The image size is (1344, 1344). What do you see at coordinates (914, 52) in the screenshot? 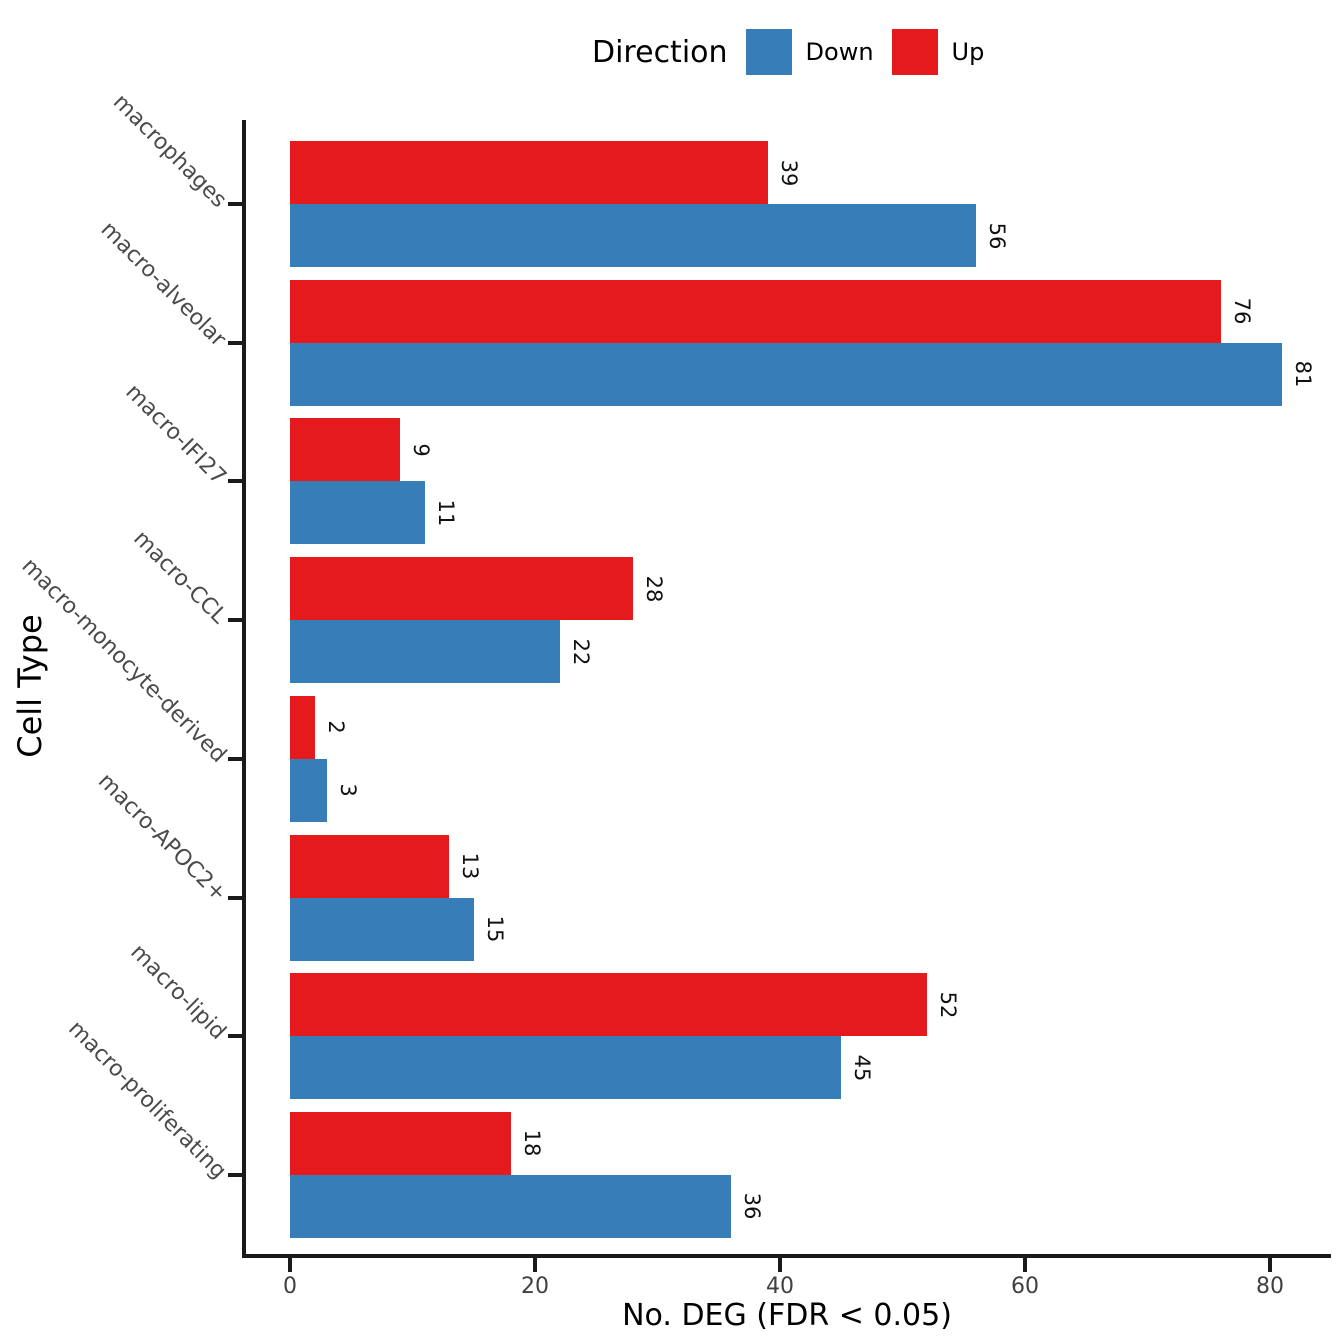
I see `legend-swatch-up-icon` at bounding box center [914, 52].